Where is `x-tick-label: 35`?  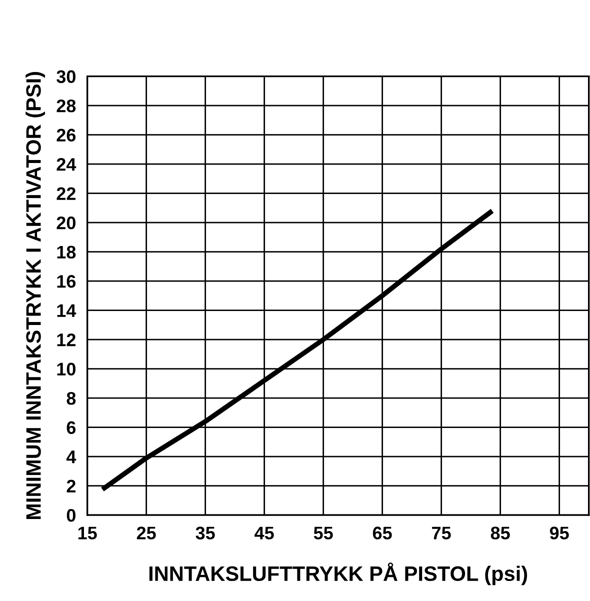 x-tick-label: 35 is located at coordinates (205, 533).